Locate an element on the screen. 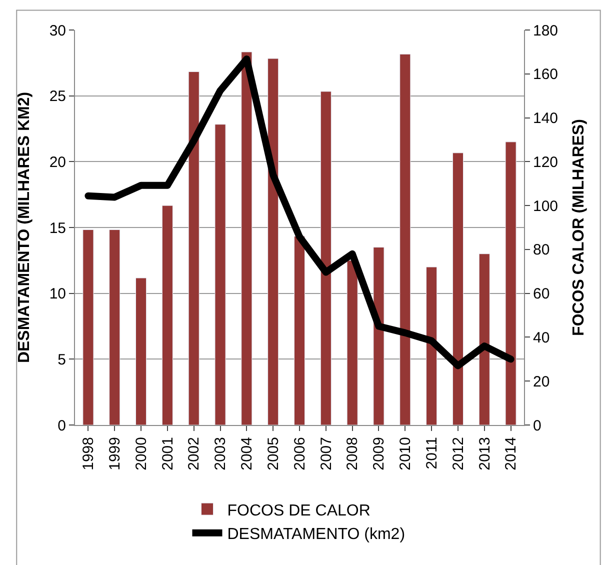 The height and width of the screenshot is (565, 609). y2-tick-label: 140 is located at coordinates (545, 119).